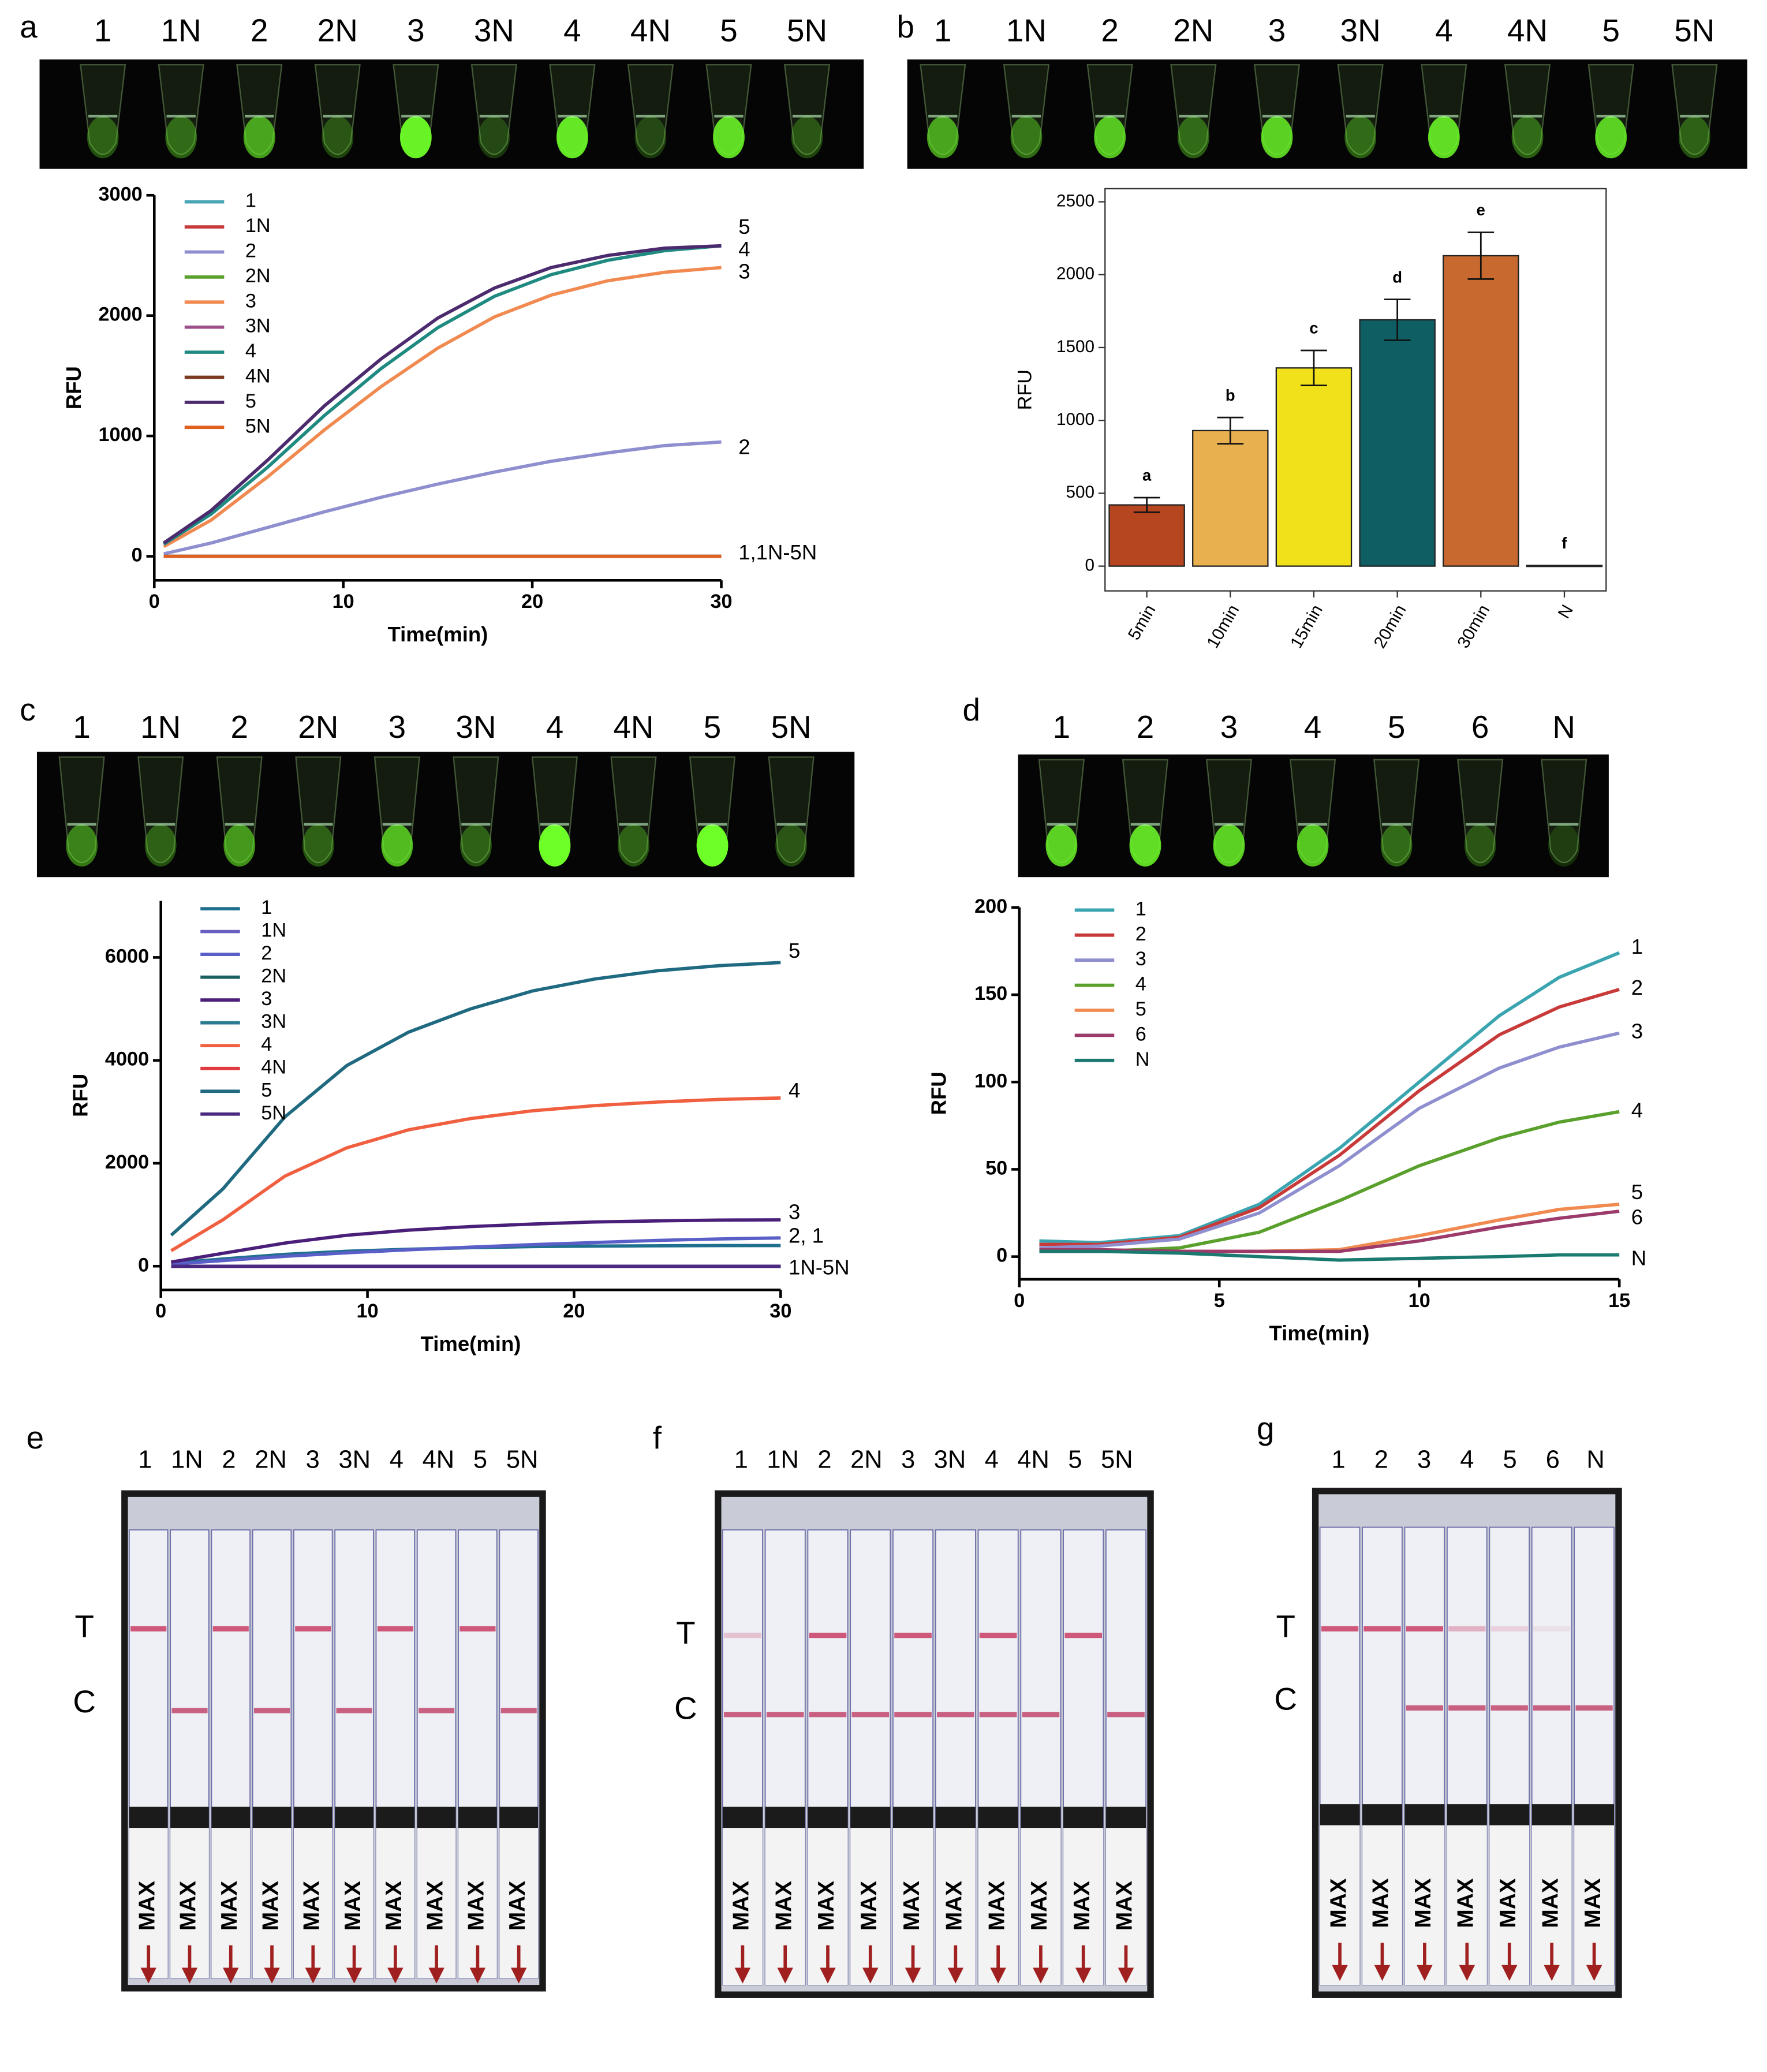 The width and height of the screenshot is (1767, 2072). I want to click on tube-label: 3N, so click(1360, 30).